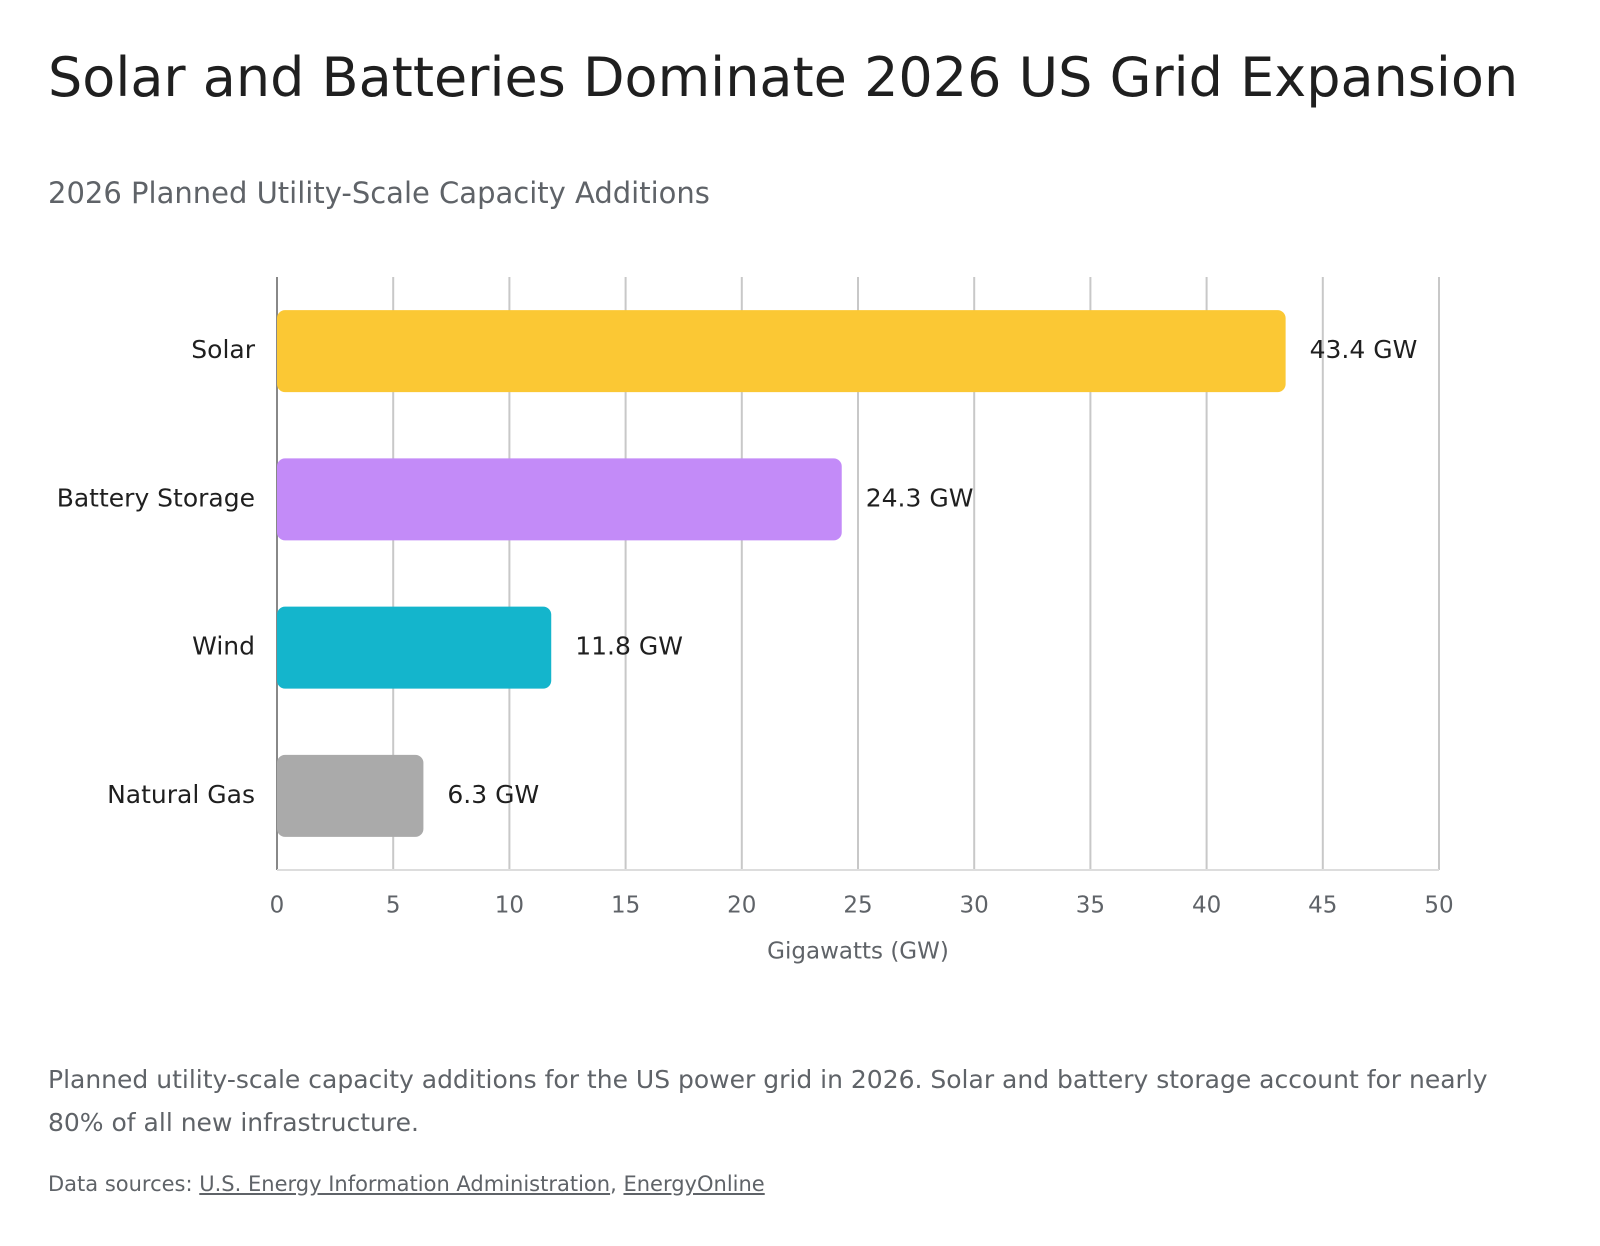 Image resolution: width=1600 pixels, height=1246 pixels. What do you see at coordinates (223, 646) in the screenshot?
I see `y-tick-label: Wind` at bounding box center [223, 646].